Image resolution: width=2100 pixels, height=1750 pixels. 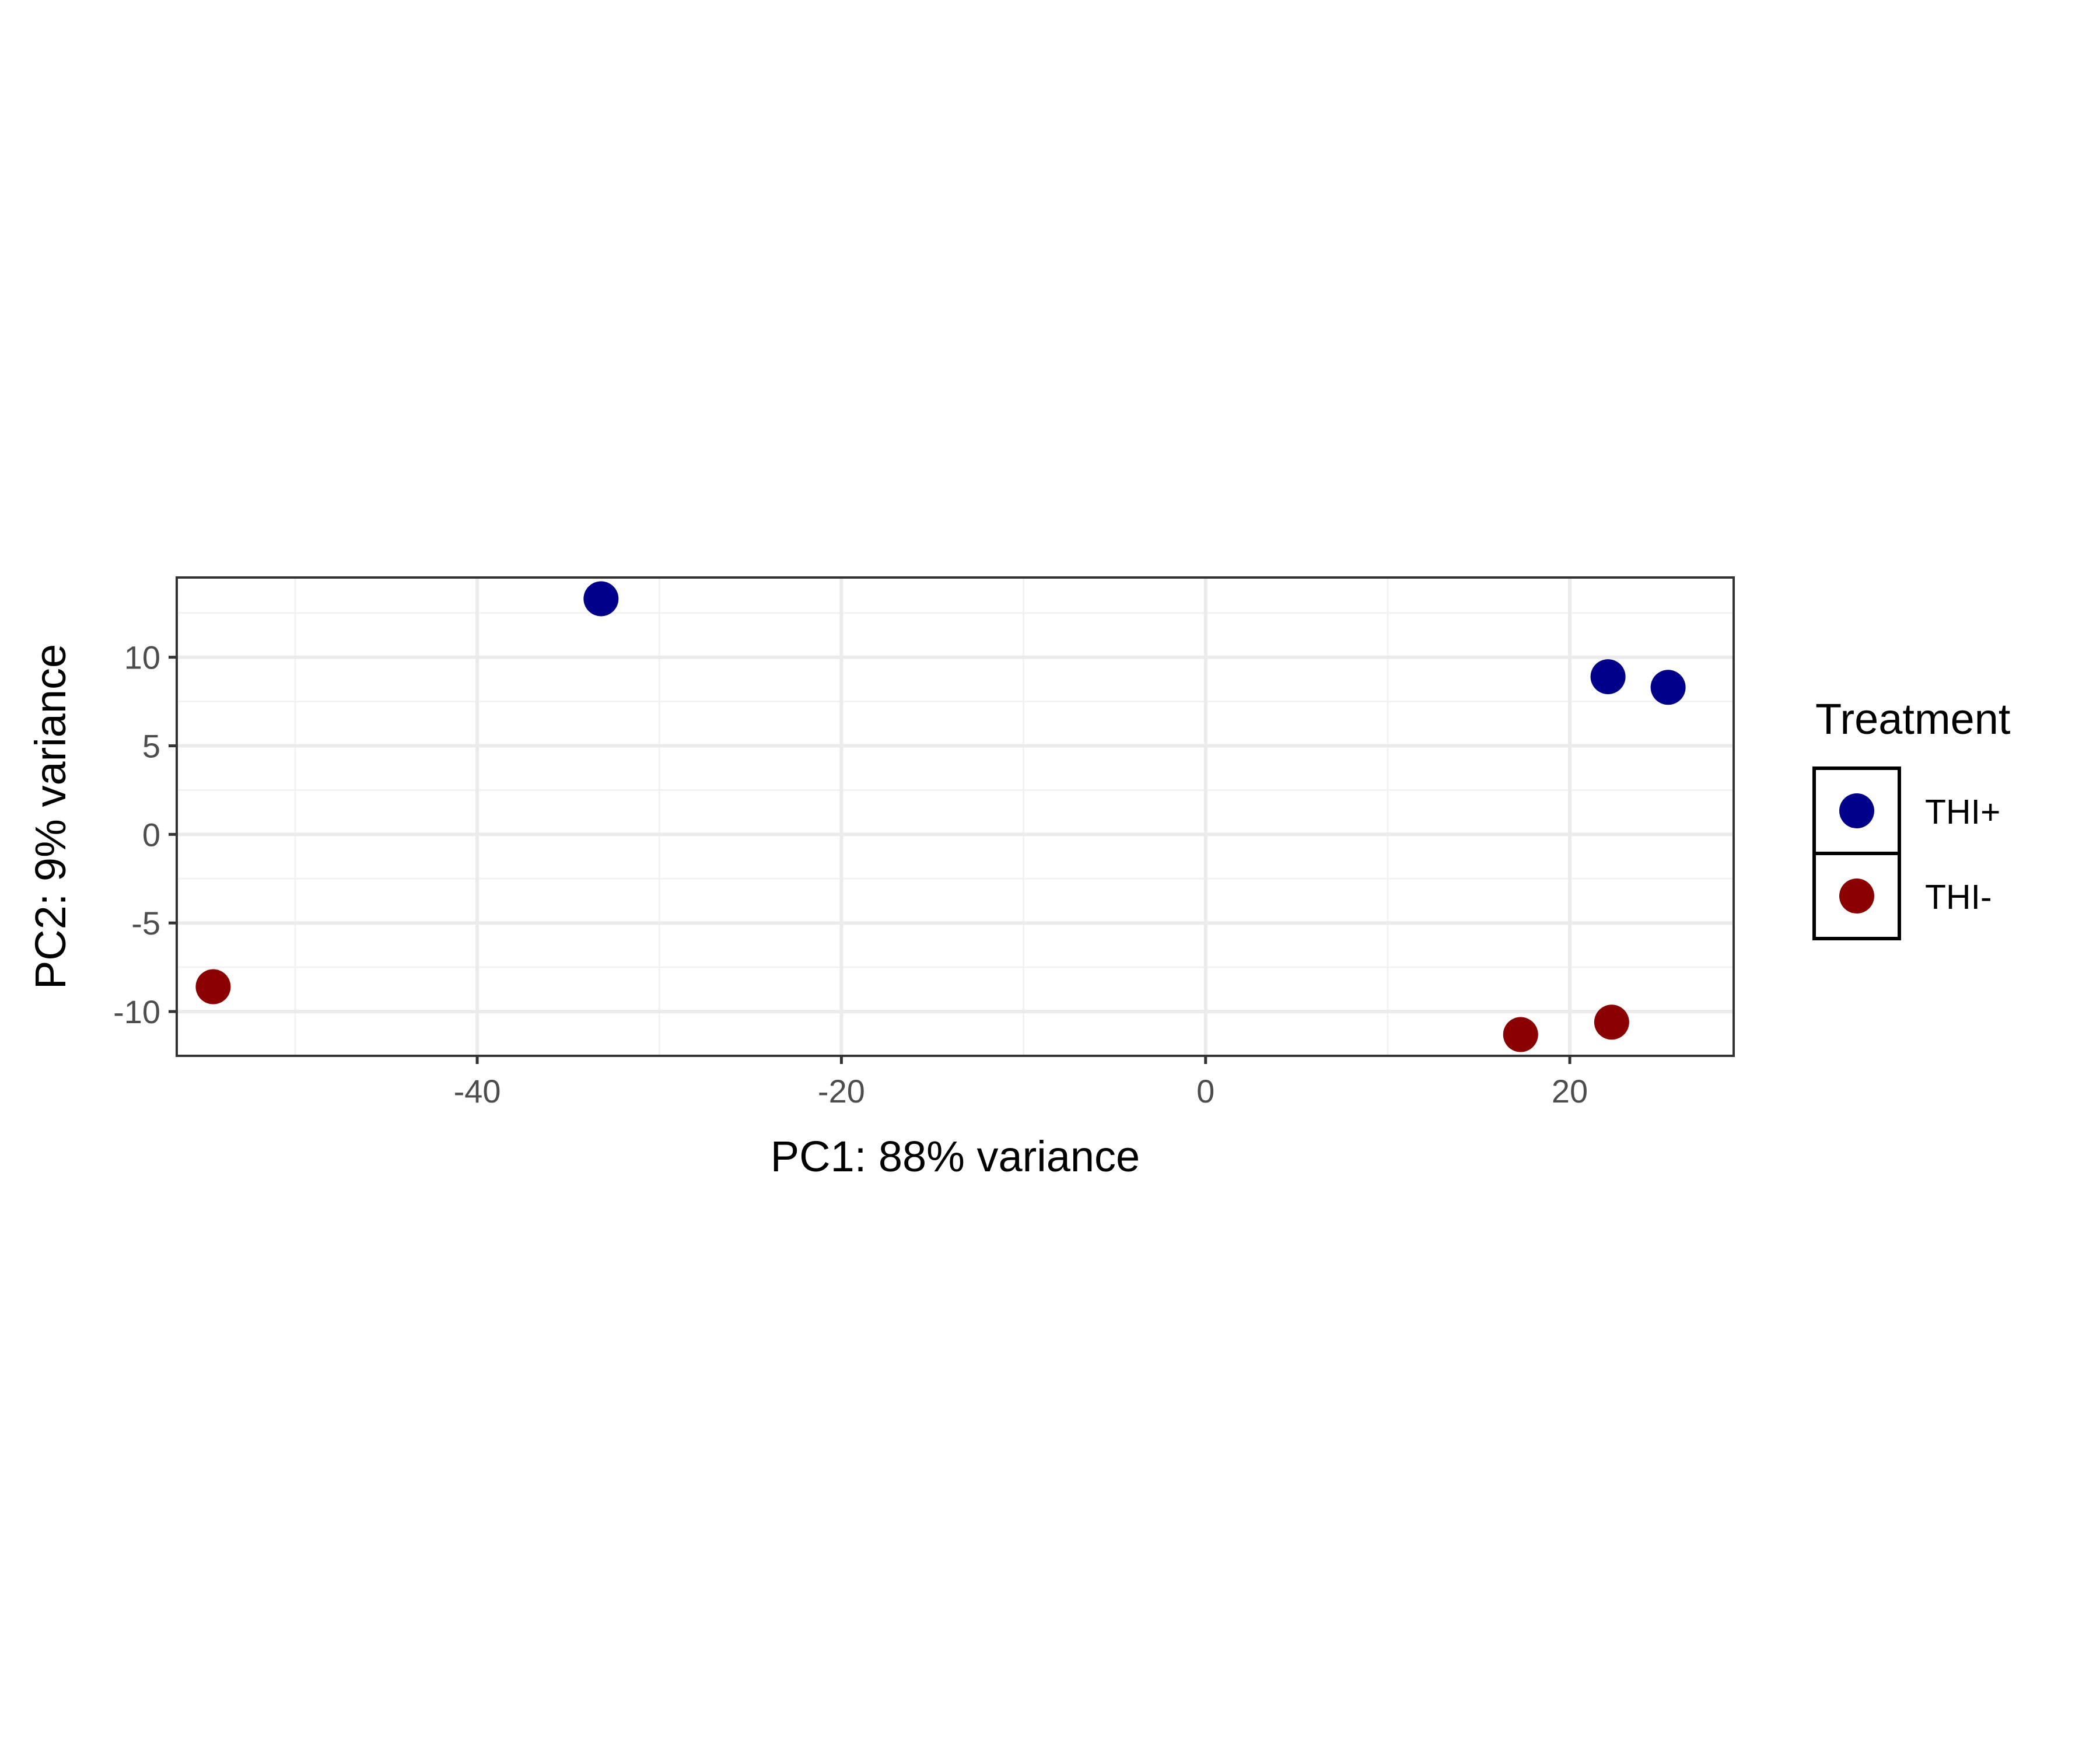 What do you see at coordinates (1963, 812) in the screenshot?
I see `legend-label-thi-plus: THI+` at bounding box center [1963, 812].